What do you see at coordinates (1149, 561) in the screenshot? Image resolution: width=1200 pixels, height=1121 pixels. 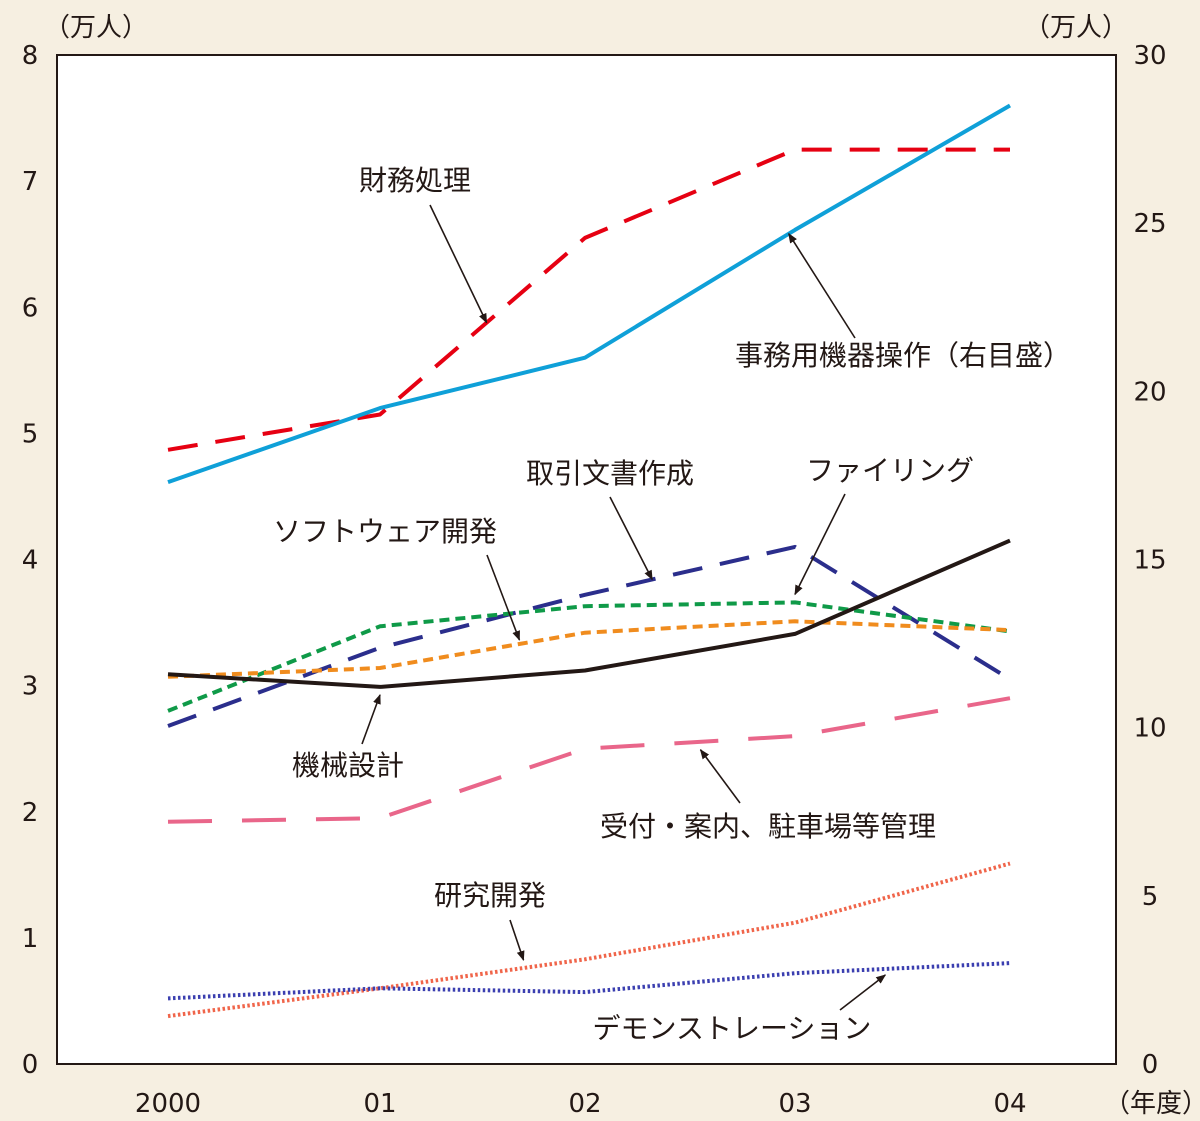 I see `right-axis-tick-label: 15` at bounding box center [1149, 561].